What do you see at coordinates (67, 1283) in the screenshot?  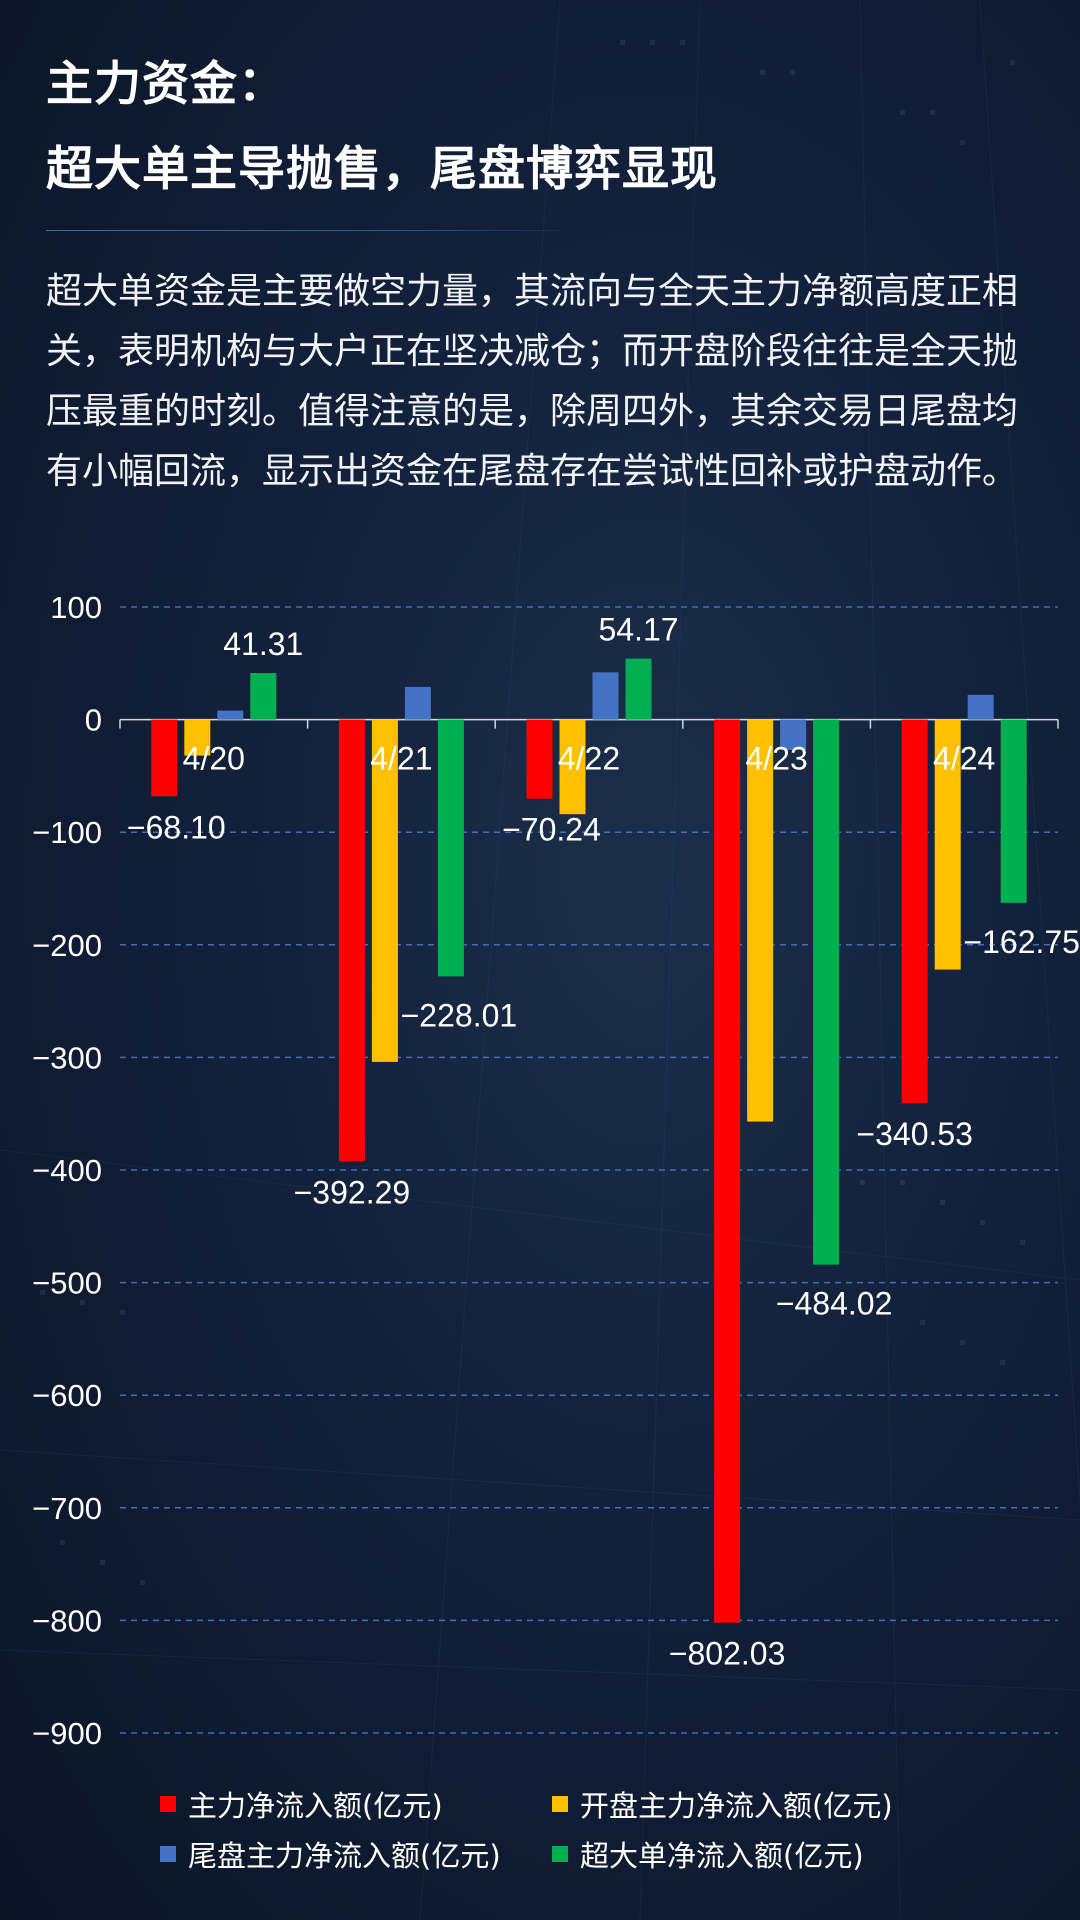 I see `y-tick-label: −500` at bounding box center [67, 1283].